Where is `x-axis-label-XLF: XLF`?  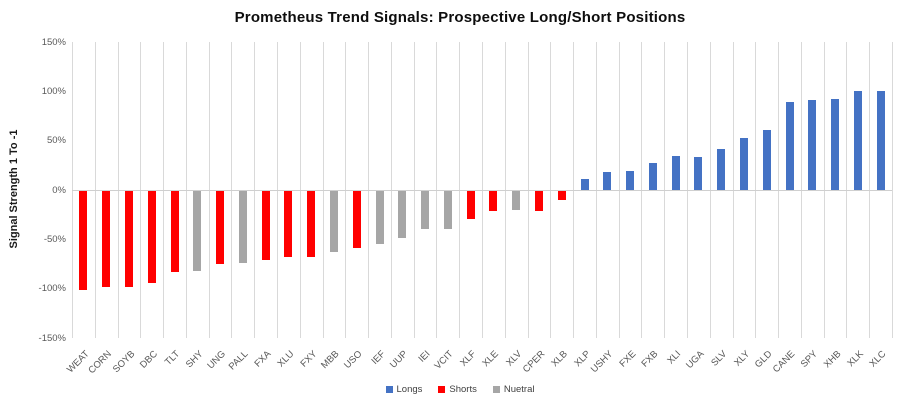
x-axis-label-XLF: XLF is located at coordinates (468, 358).